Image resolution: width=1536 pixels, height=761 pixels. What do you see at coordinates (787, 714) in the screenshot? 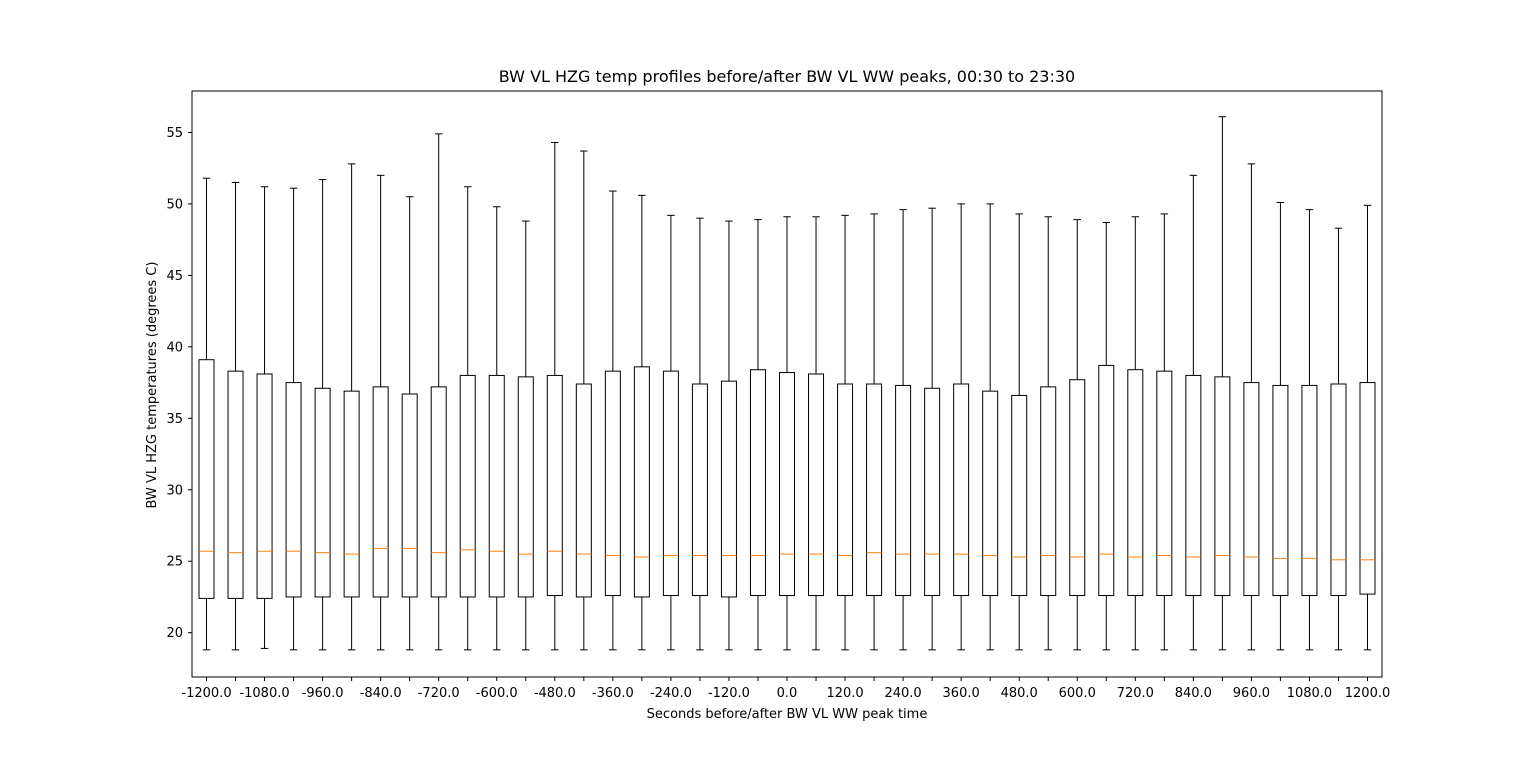
I see `x-axis-label: Seconds before/after BW VL WW peak time` at bounding box center [787, 714].